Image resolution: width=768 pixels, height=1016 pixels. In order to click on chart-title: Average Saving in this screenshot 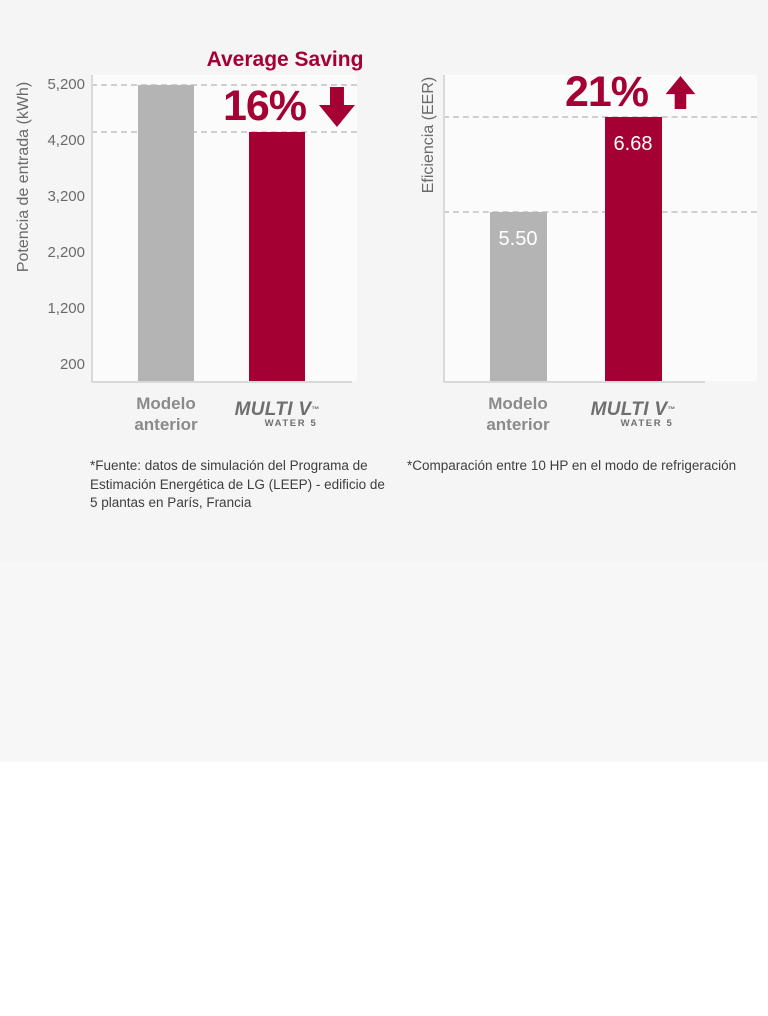, I will do `click(285, 59)`.